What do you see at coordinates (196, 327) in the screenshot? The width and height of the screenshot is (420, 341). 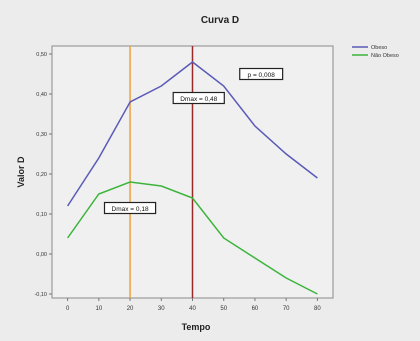 I see `x-axis-label: Tempo` at bounding box center [196, 327].